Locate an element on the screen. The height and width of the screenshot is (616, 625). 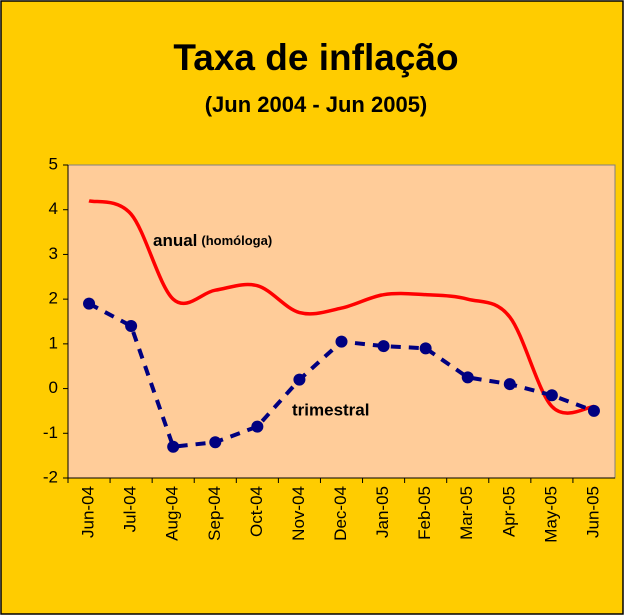
y-tick-label: 2 is located at coordinates (53, 298).